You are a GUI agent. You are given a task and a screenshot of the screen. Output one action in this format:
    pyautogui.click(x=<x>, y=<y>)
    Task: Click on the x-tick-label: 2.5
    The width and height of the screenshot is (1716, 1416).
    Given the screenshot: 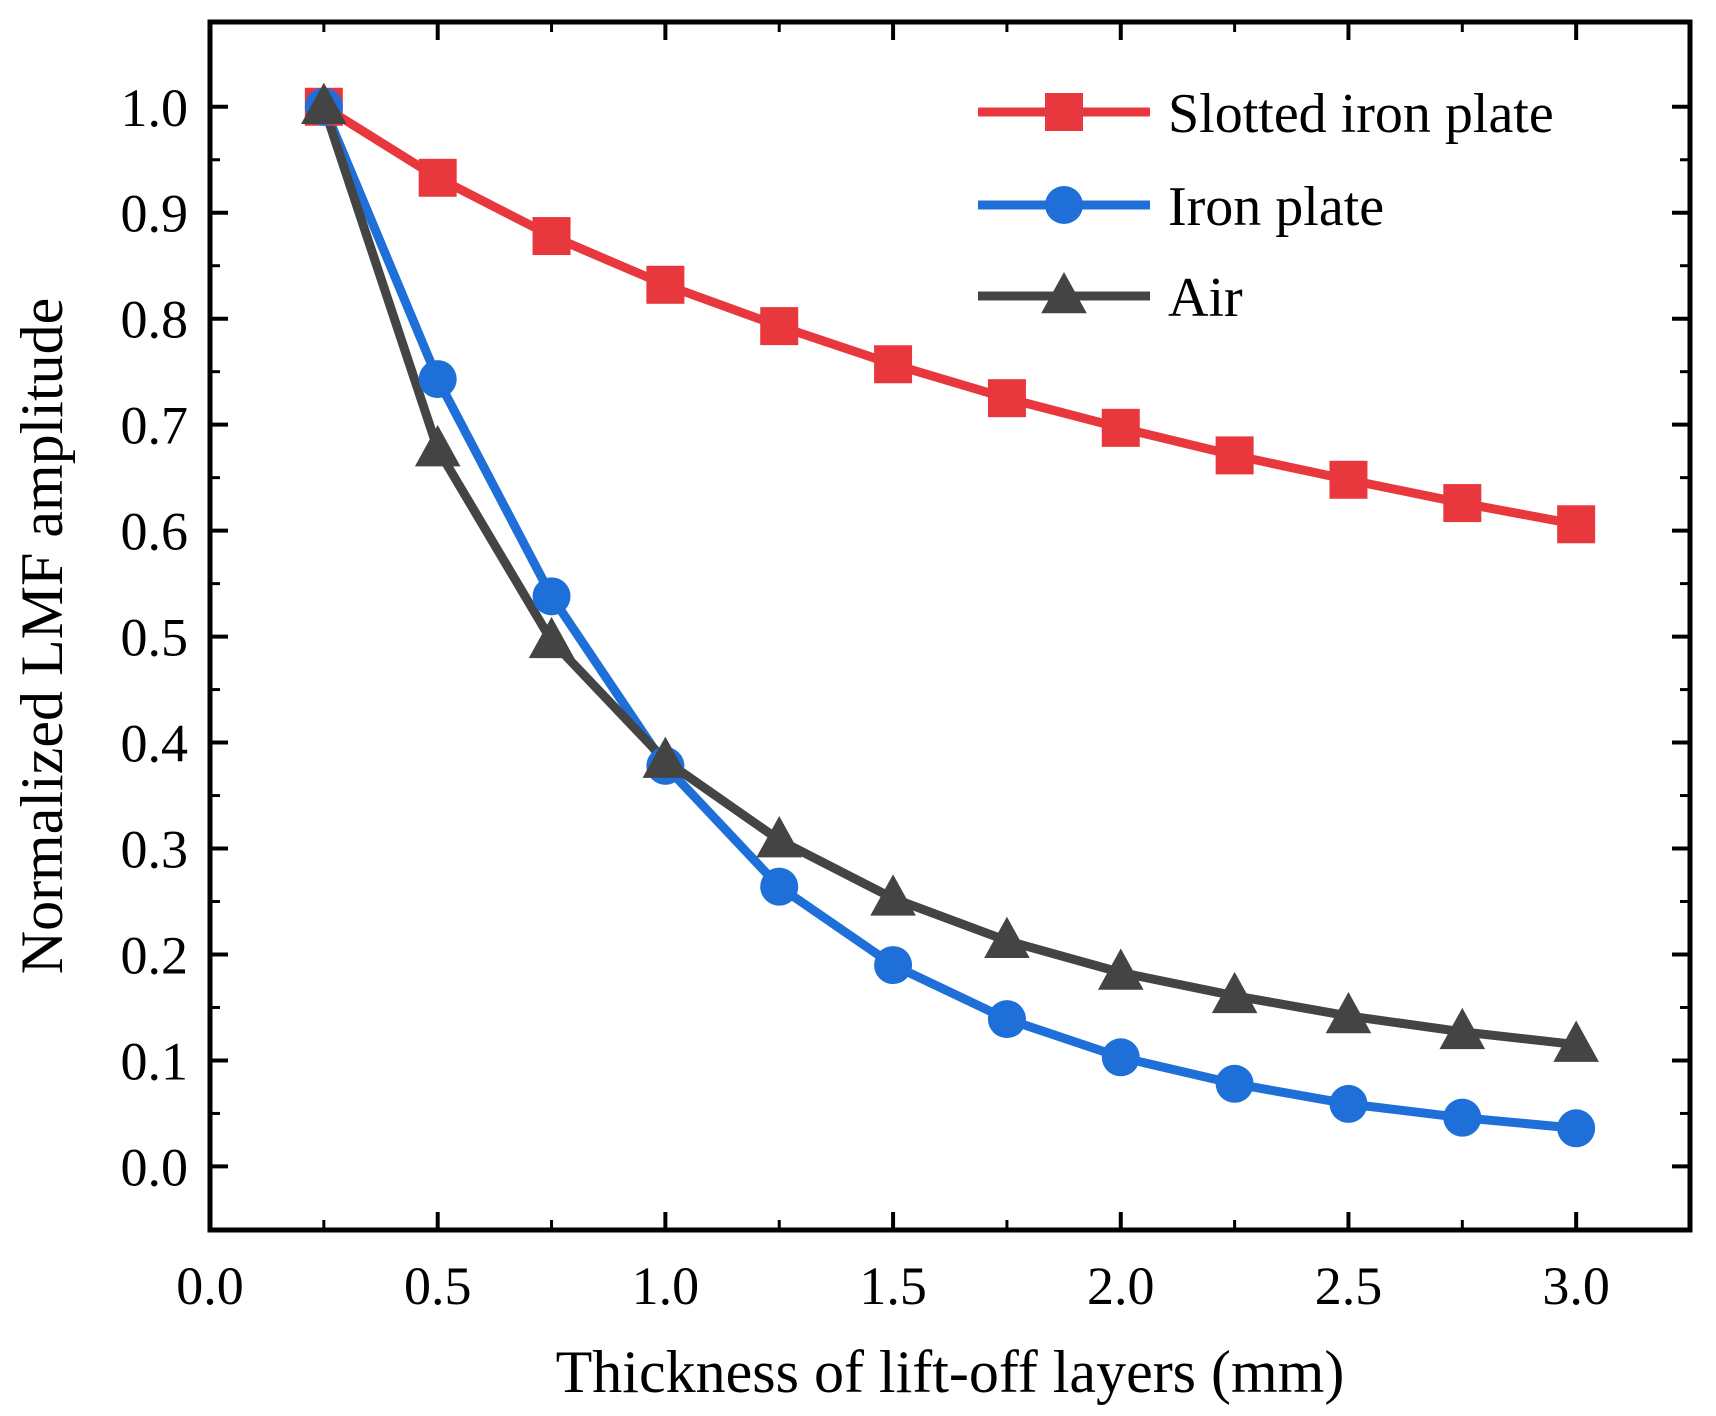 What is the action you would take?
    pyautogui.click(x=1349, y=1286)
    